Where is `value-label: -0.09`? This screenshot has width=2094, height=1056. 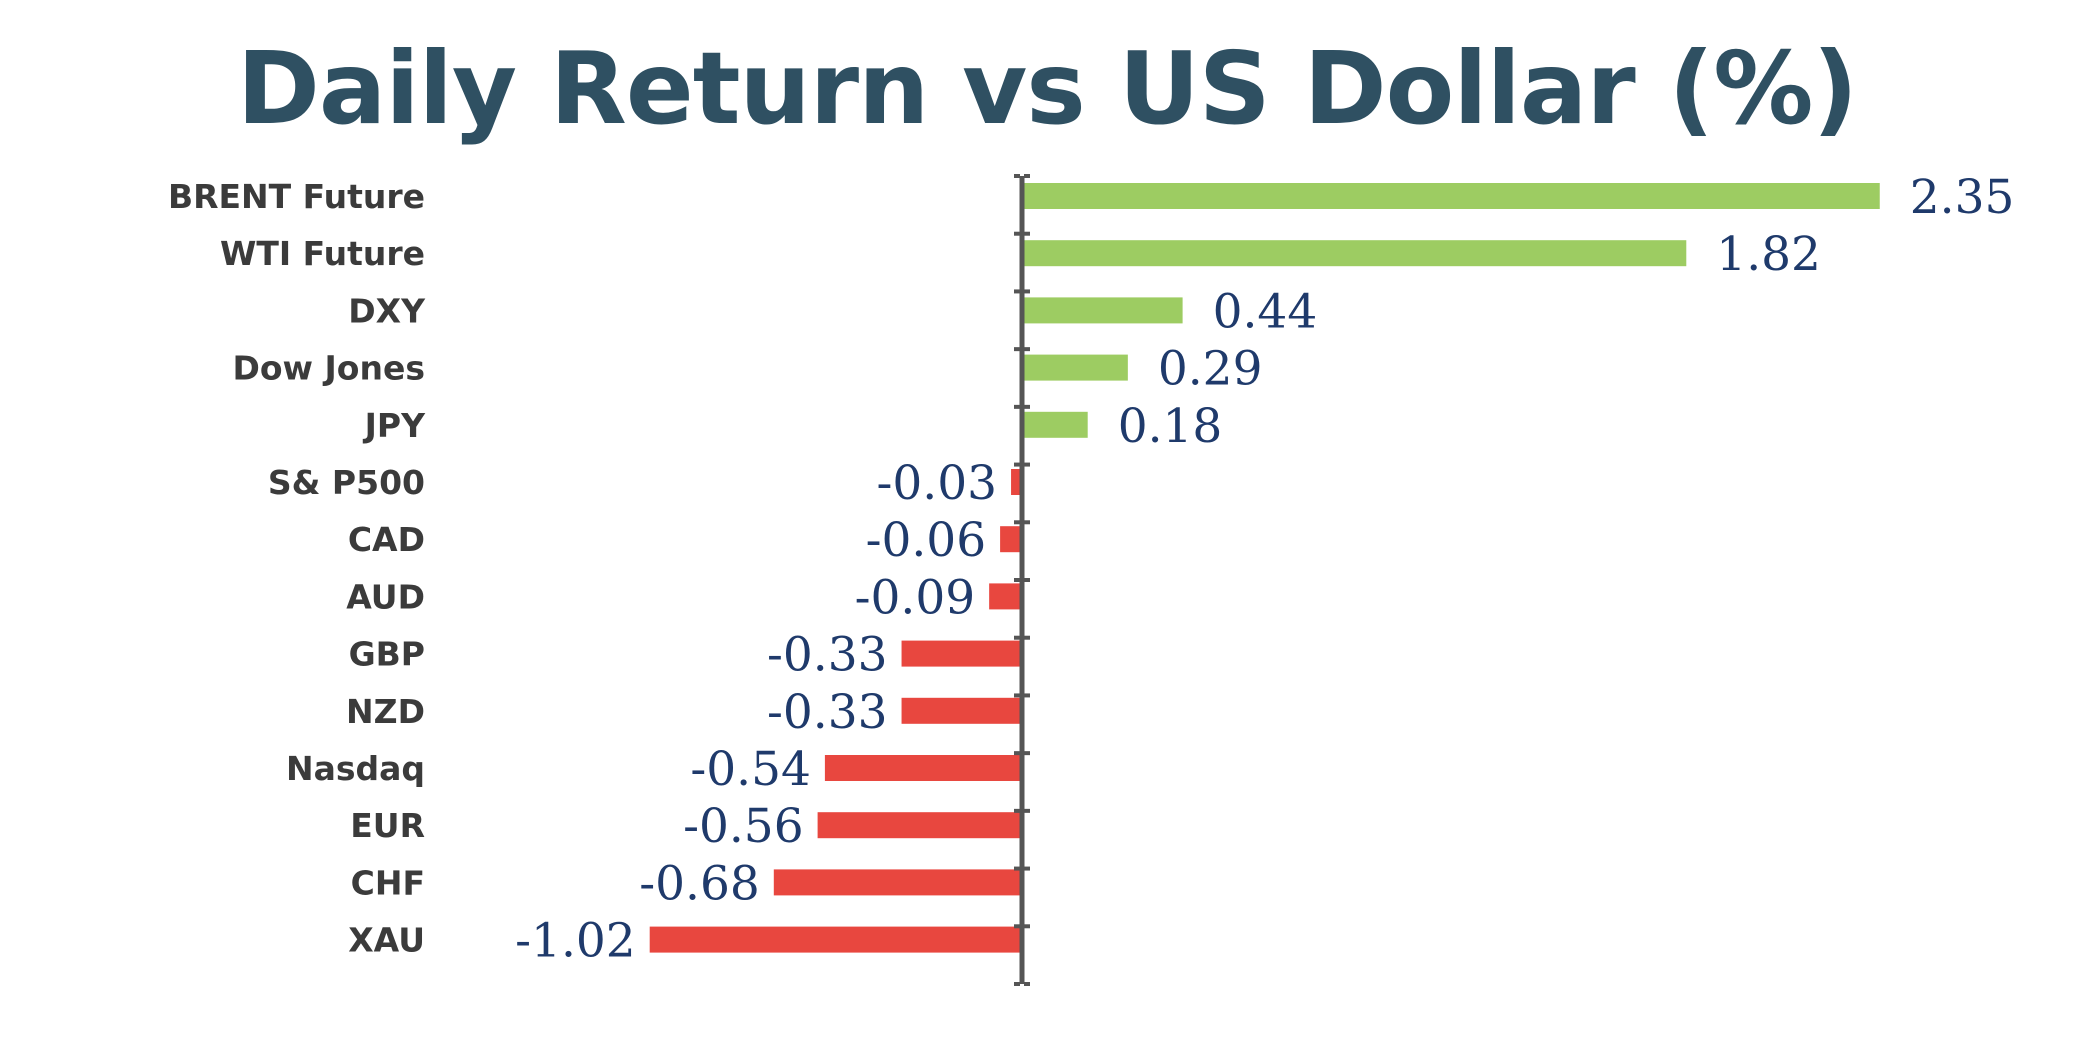 value-label: -0.09 is located at coordinates (915, 597).